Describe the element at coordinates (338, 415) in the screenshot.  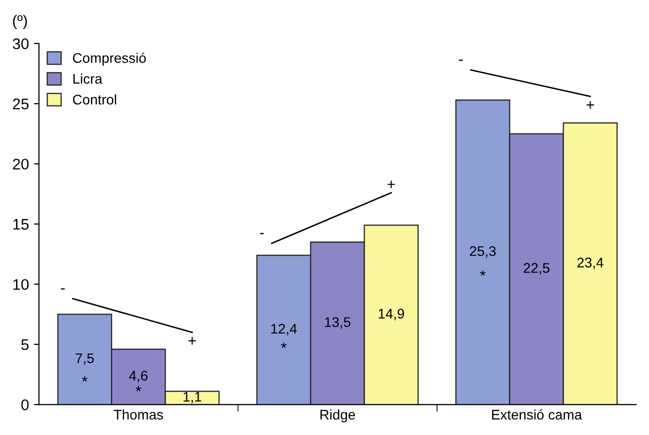
I see `x-tick-label: Ridge` at that location.